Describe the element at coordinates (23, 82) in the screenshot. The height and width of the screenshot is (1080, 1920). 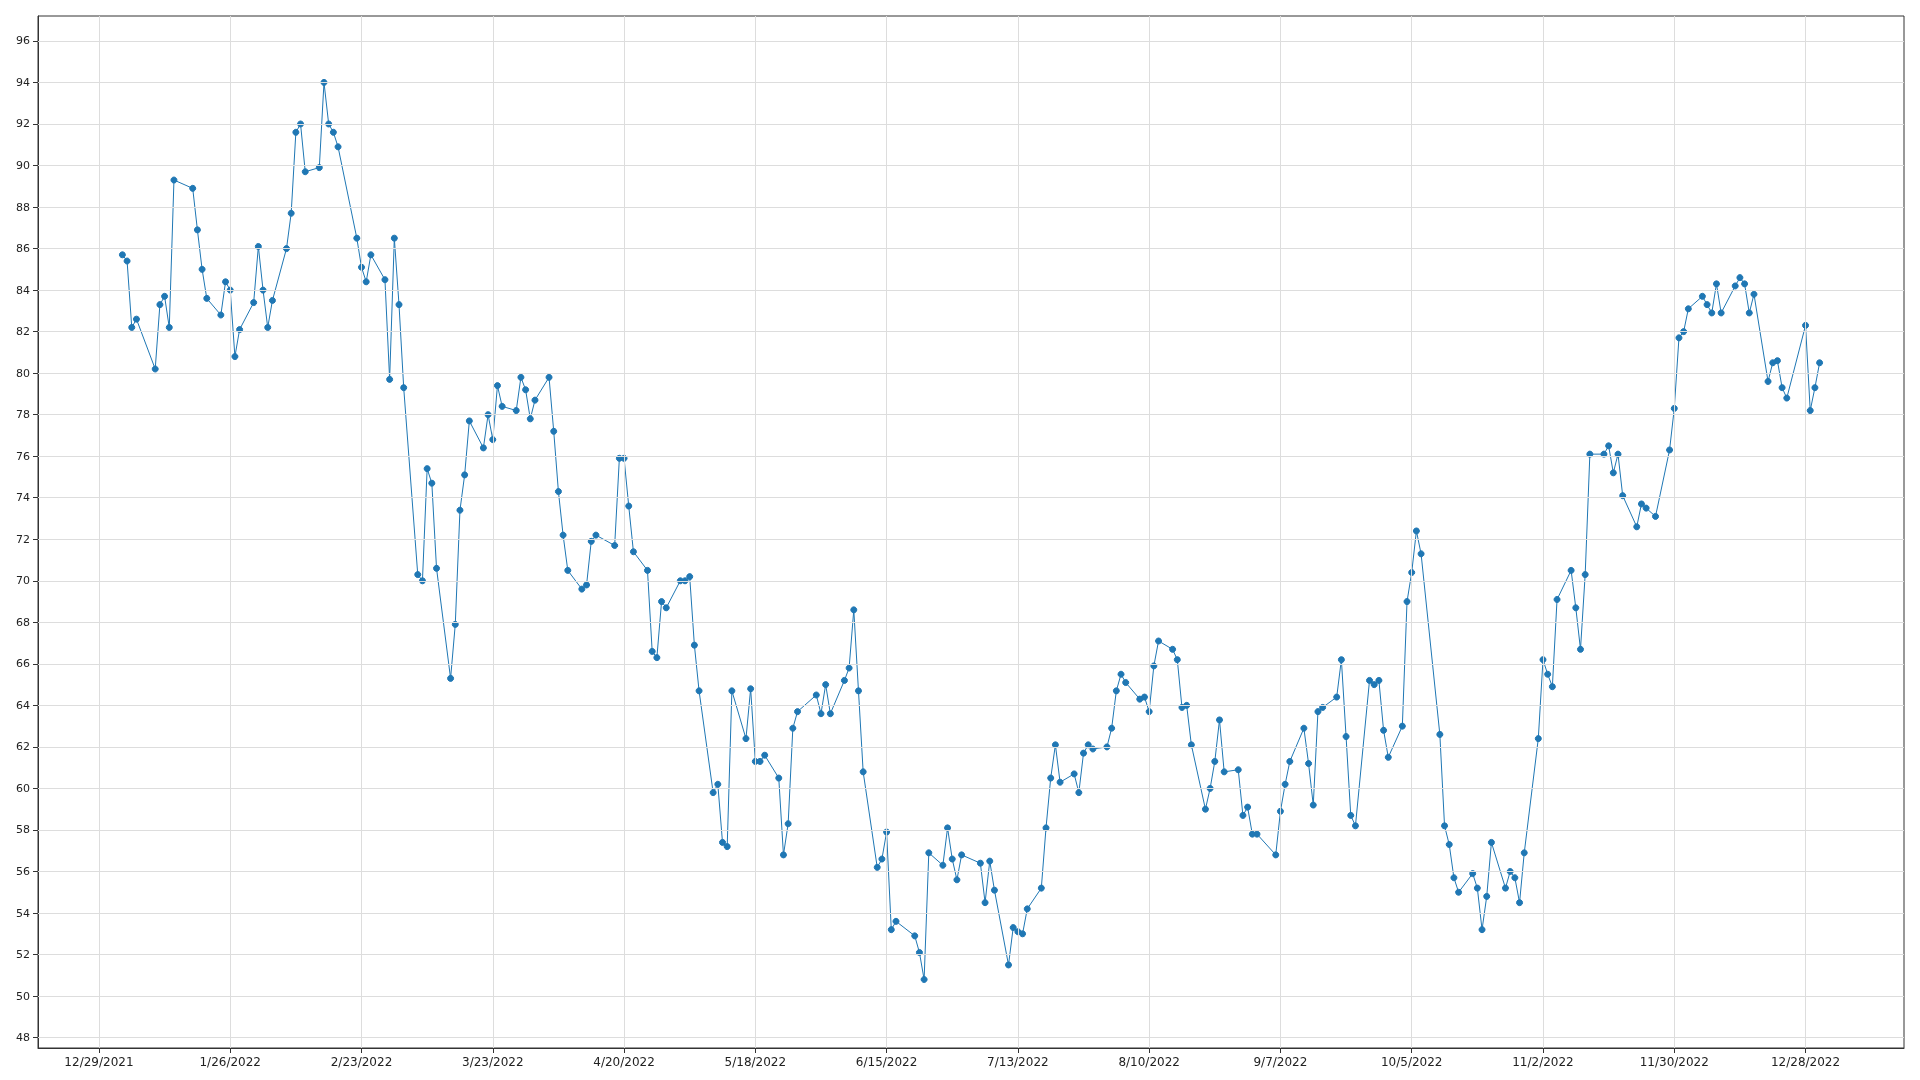
I see `y-tick-label: 94` at that location.